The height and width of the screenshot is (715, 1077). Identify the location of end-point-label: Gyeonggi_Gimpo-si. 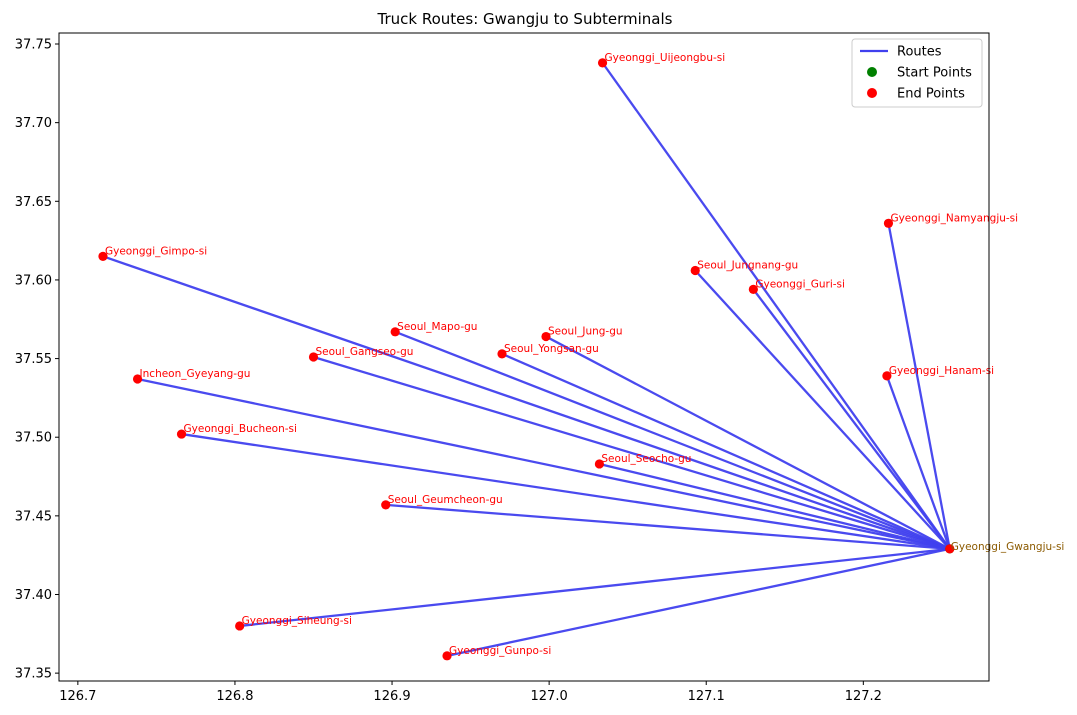
(156, 251).